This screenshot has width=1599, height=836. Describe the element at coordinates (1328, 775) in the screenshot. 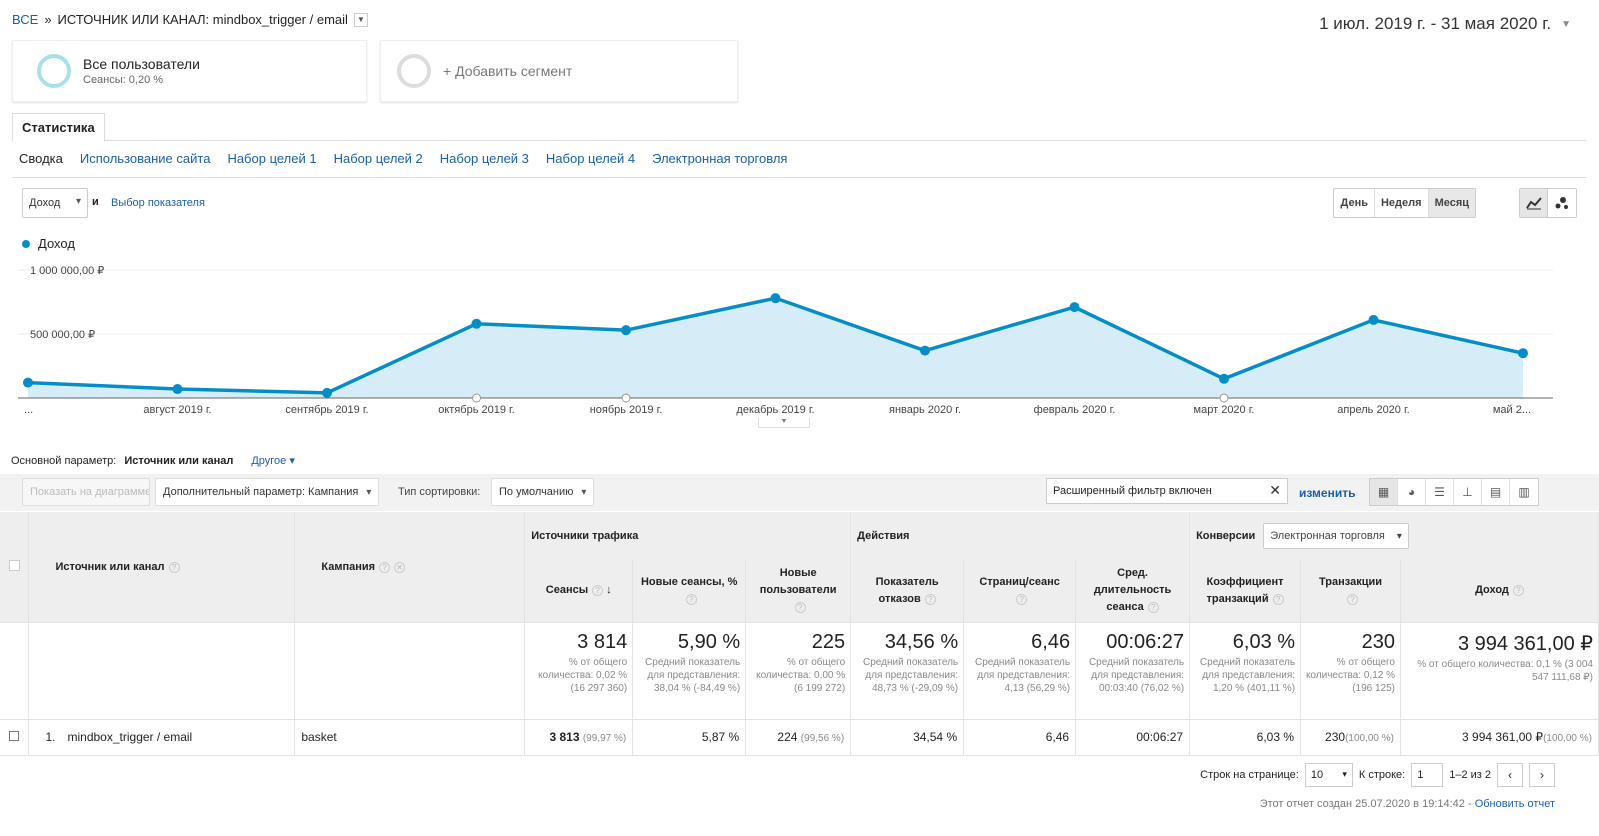

I see `rows-per-page-select: 10 ▾` at that location.